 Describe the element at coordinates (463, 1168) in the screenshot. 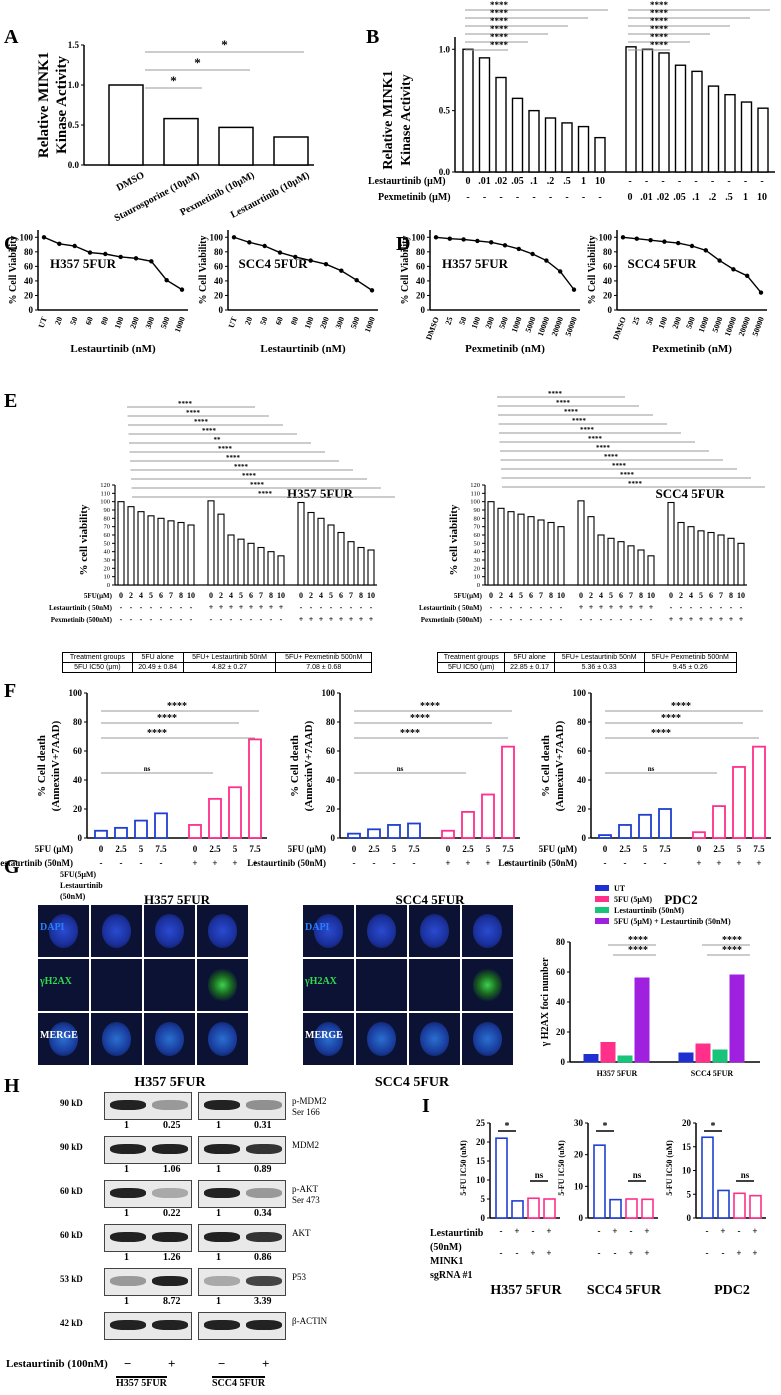

I see `i-ylabel: 5-FU IC50 (uM)` at that location.